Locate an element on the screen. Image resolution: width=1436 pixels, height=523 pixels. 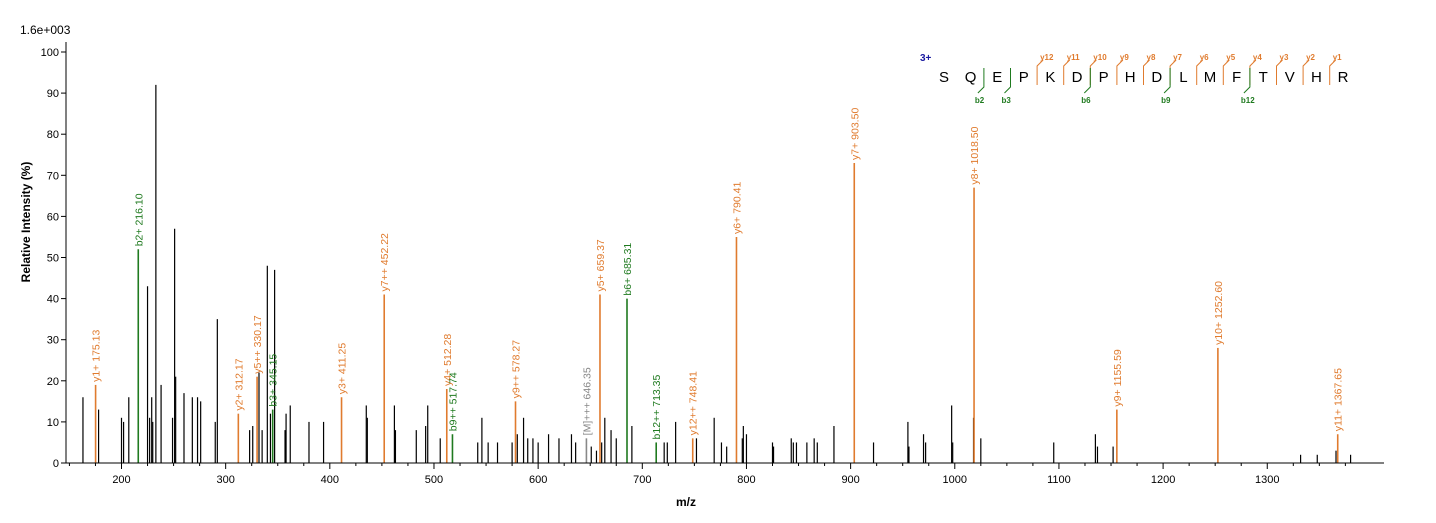
peak-label: y12++ 748.41 is located at coordinates (694, 403).